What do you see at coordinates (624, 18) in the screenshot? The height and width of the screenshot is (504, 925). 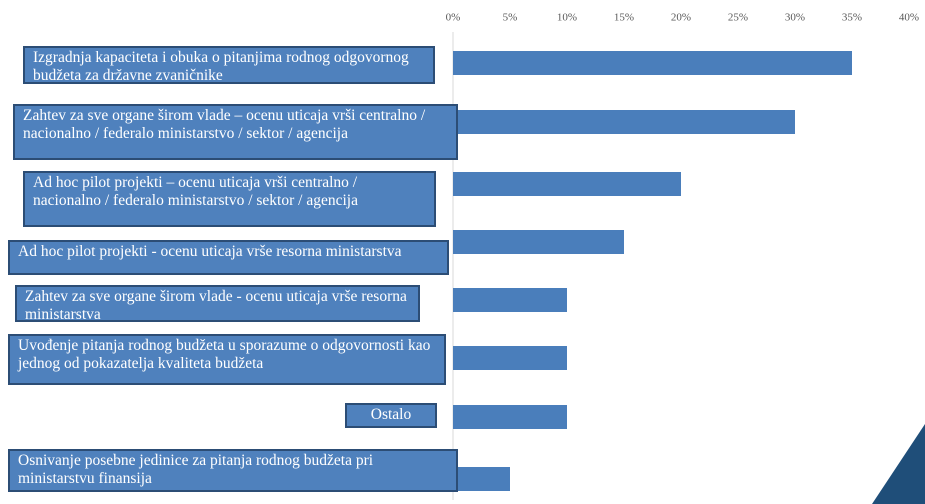 I see `x-tick-label: 15%` at bounding box center [624, 18].